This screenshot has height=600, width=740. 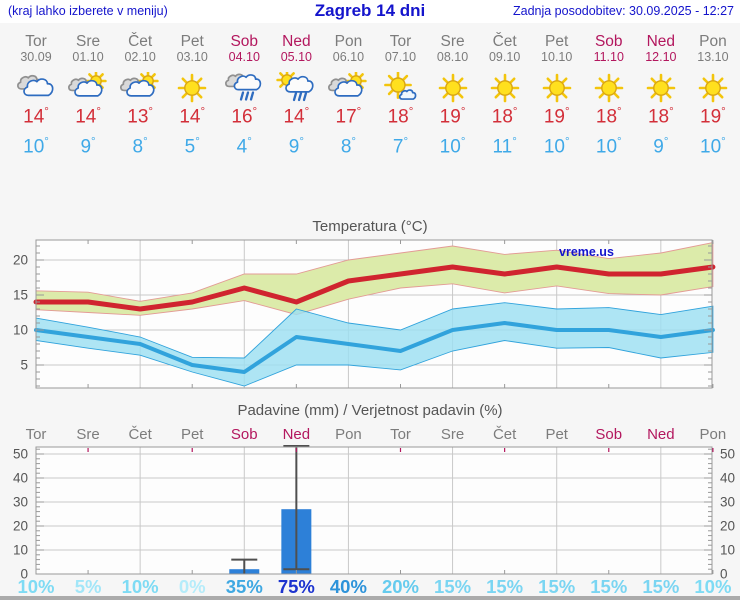 I want to click on day-column: Tor 07.10 18° 7°, so click(x=400, y=89).